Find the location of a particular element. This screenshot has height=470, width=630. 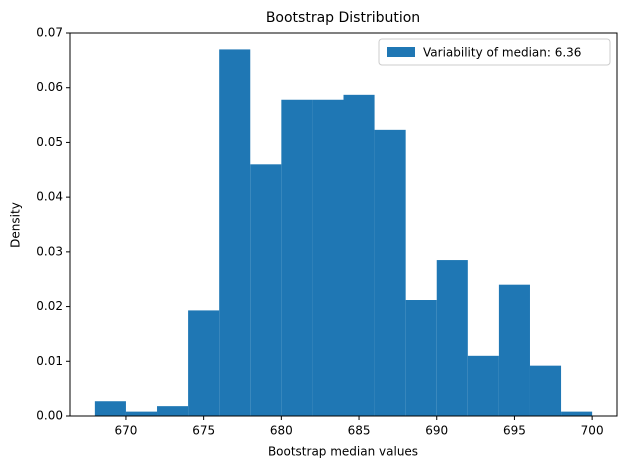

y-tick-label: 0.06 is located at coordinates (49, 87).